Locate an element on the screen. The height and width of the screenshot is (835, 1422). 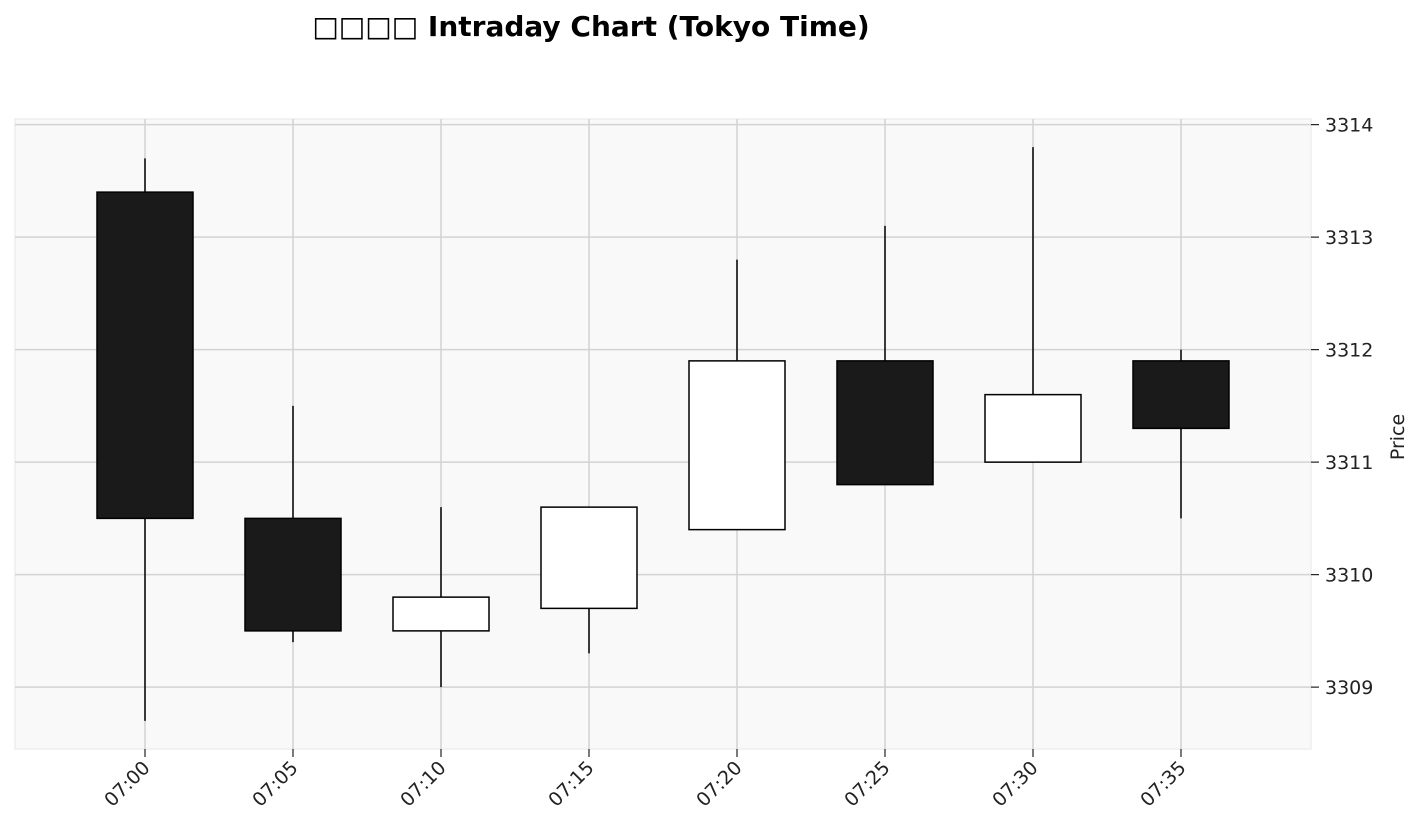
x-tick-label: 07:00 is located at coordinates (127, 784).